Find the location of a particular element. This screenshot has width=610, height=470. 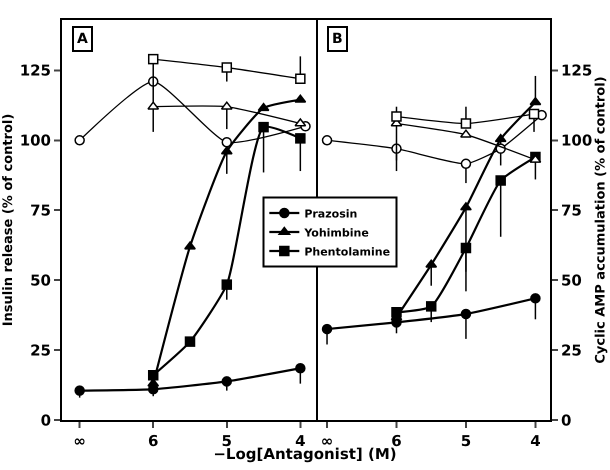

x-tick-label: 6 is located at coordinates (153, 441).